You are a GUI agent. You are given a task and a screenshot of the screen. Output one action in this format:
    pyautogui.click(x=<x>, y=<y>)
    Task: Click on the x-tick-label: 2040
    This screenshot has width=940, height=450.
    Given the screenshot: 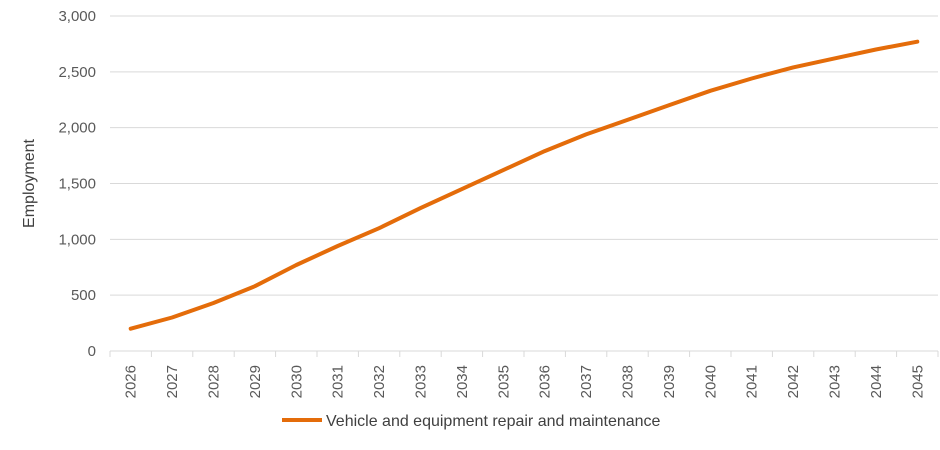 What is the action you would take?
    pyautogui.click(x=710, y=381)
    